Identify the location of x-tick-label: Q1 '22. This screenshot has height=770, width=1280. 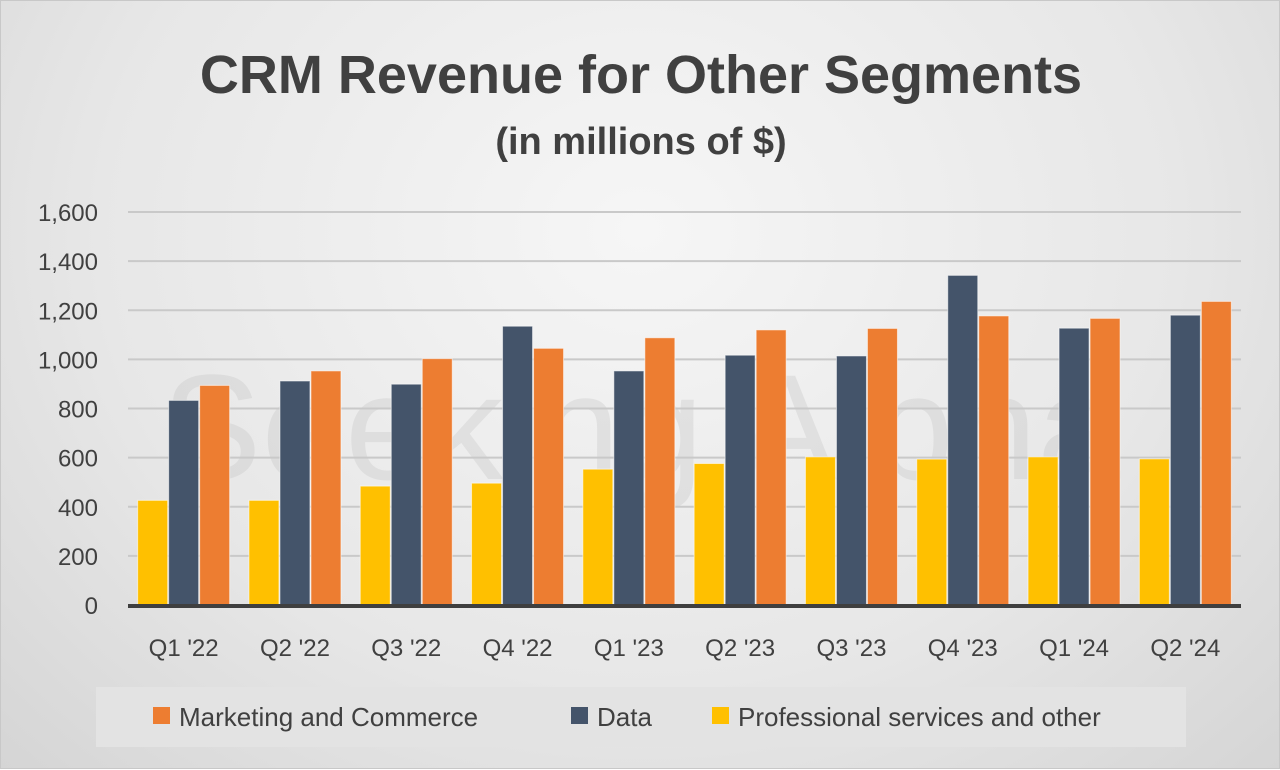
(184, 648).